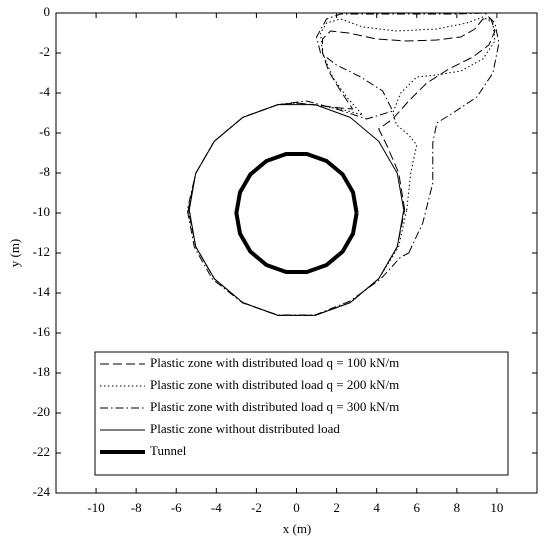  I want to click on x-tick-label: 4, so click(376, 507).